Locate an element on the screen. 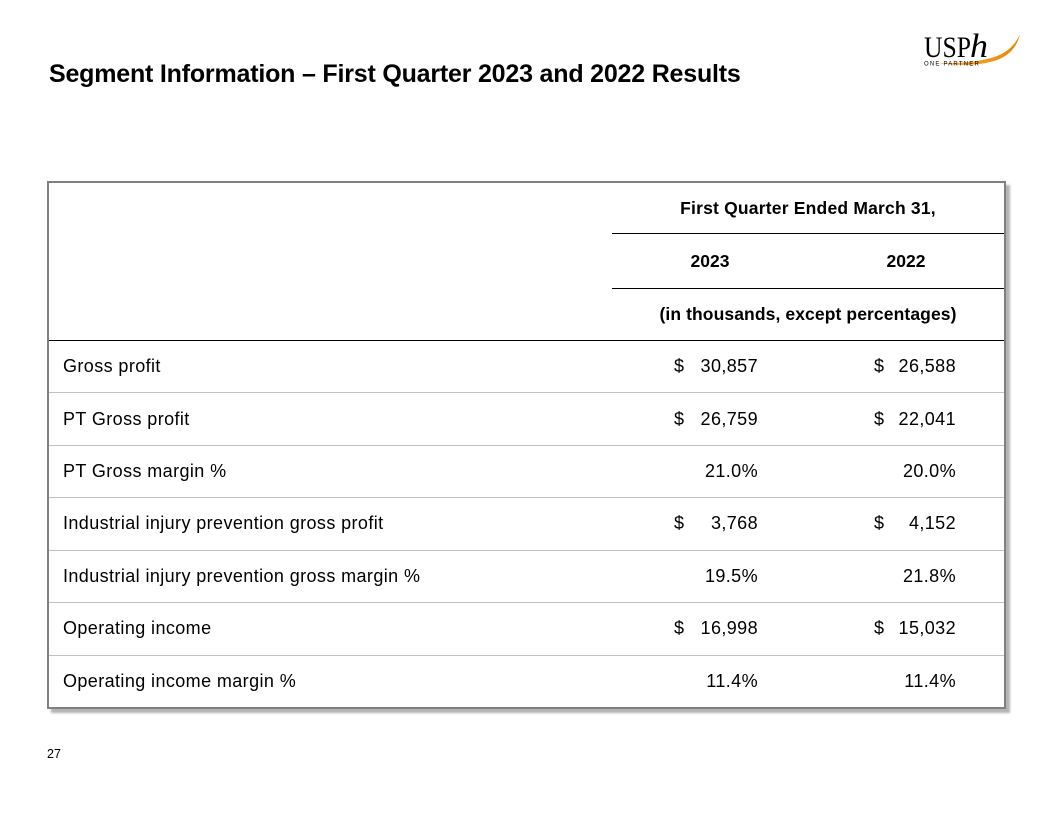 This screenshot has width=1056, height=816. row-label: Operating income margin % is located at coordinates (180, 680).